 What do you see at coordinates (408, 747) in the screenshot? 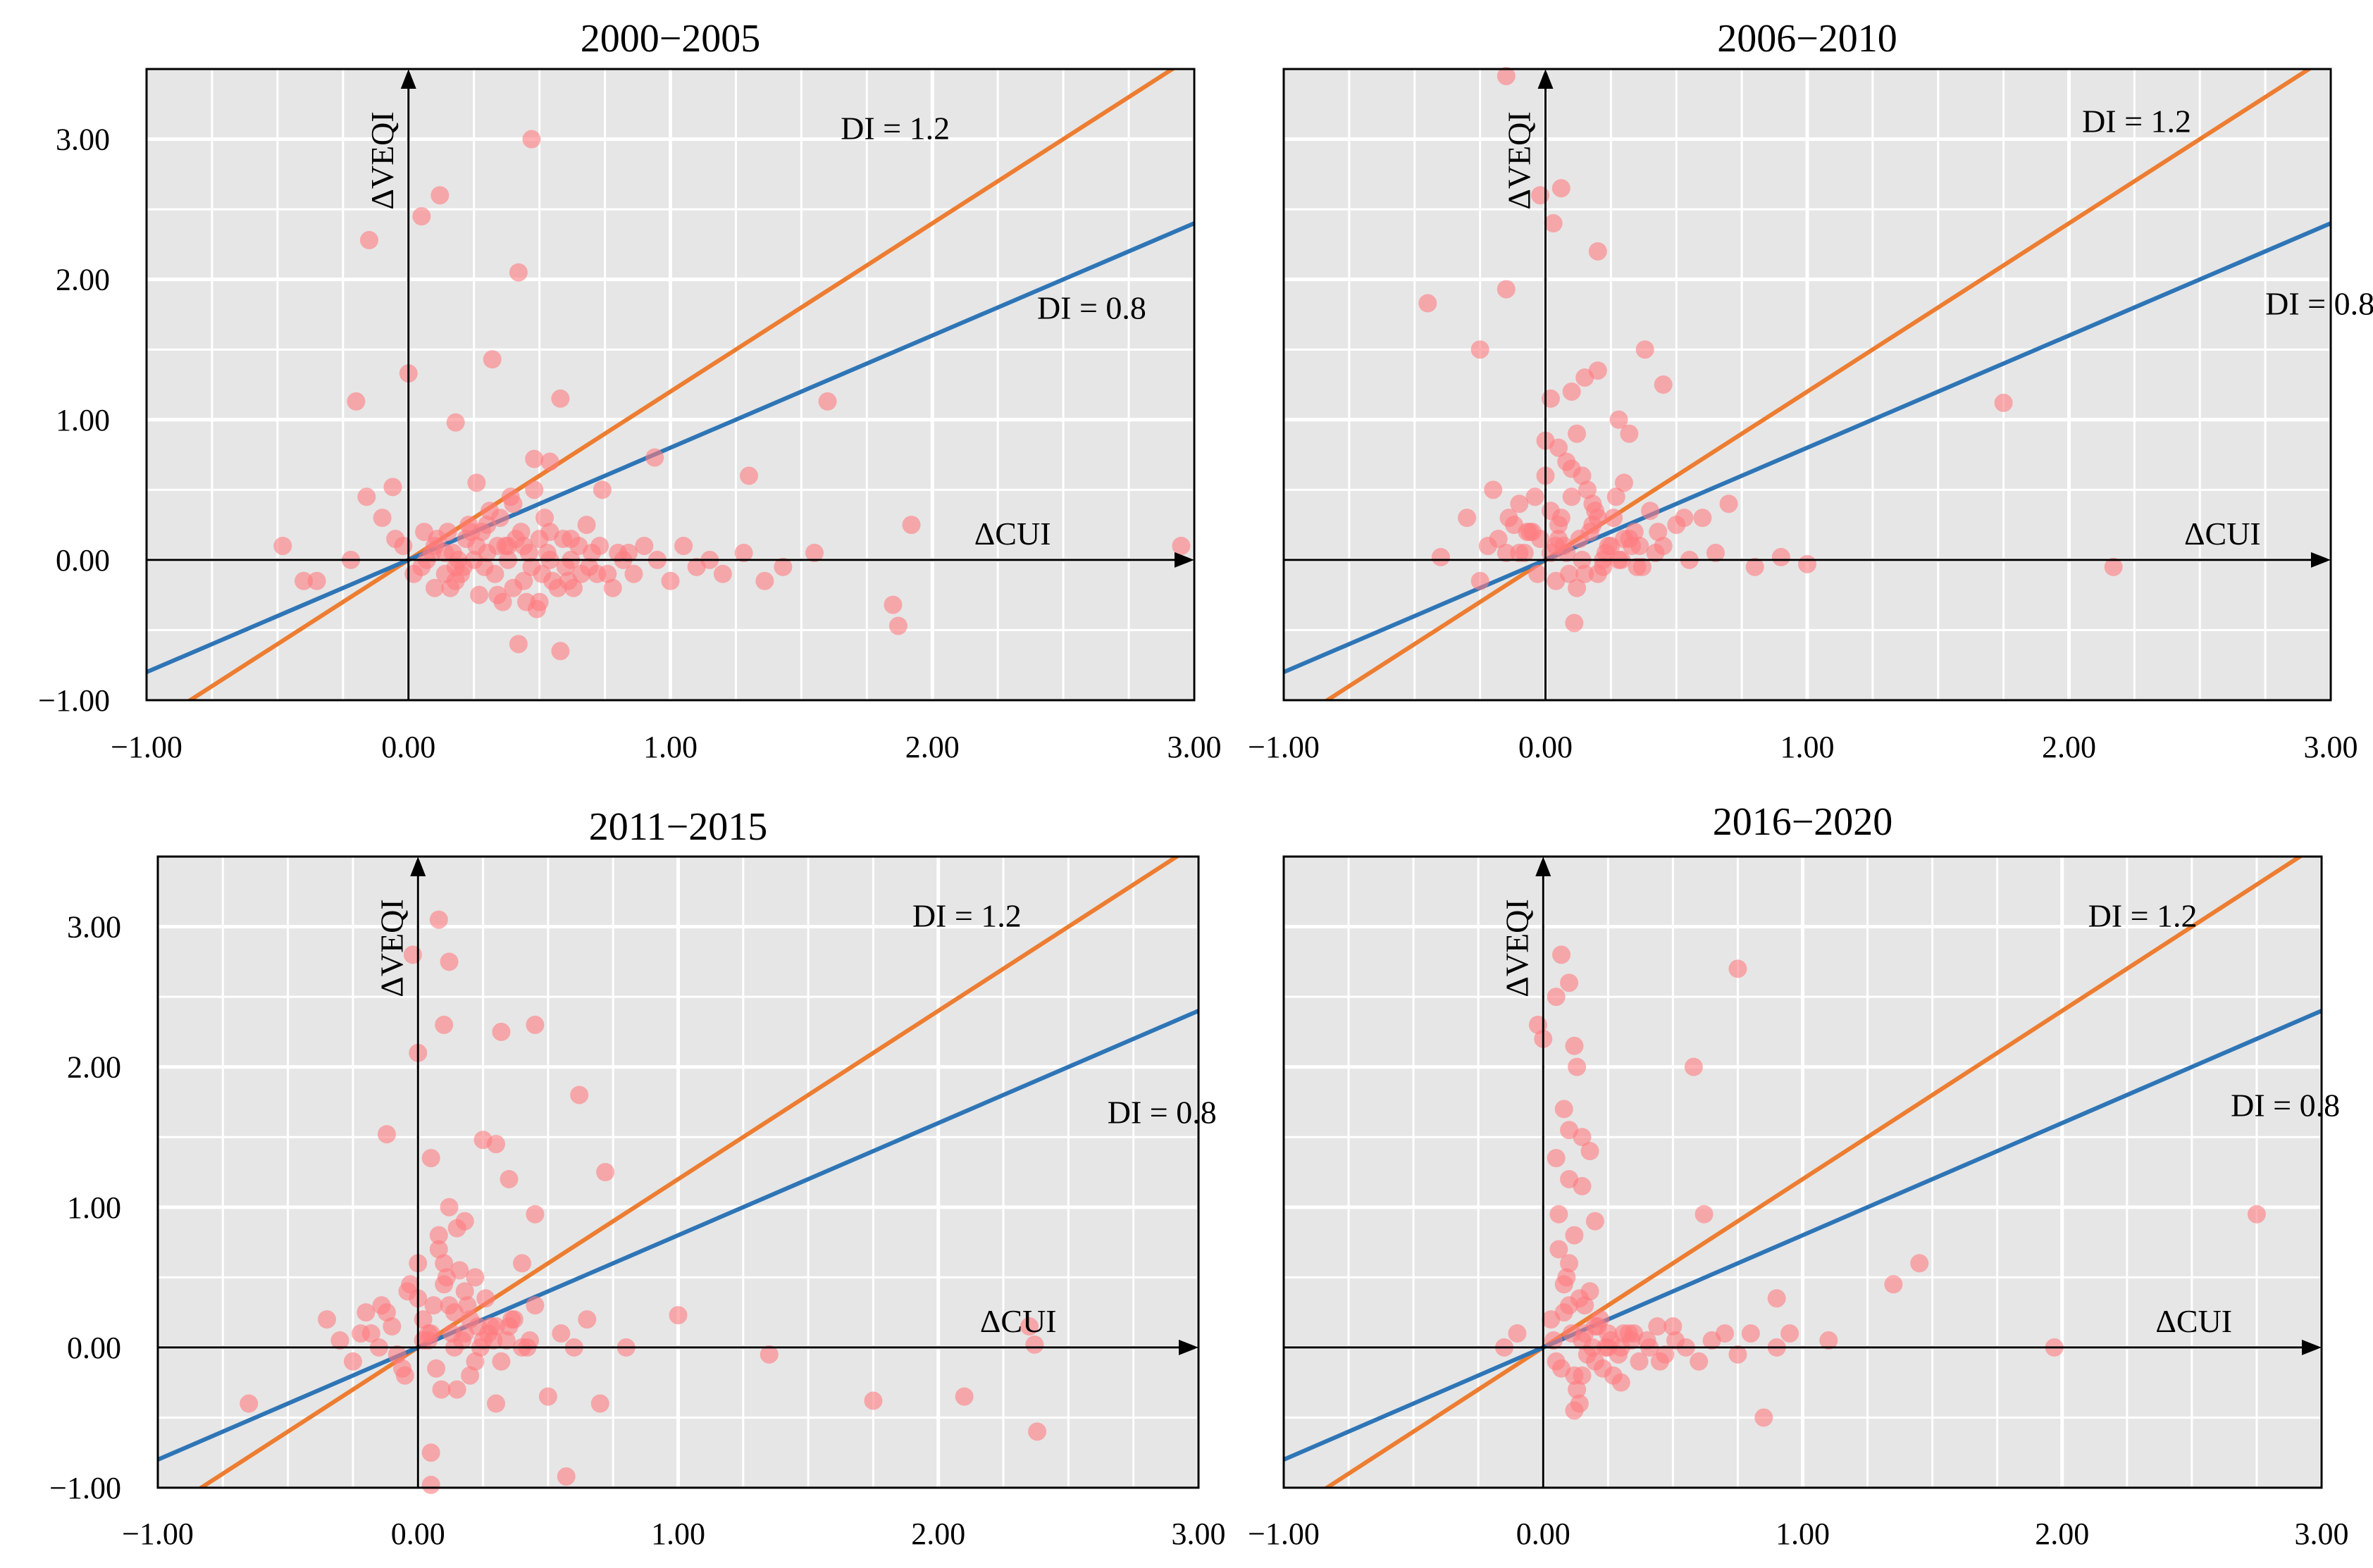
I see `x-tick-label: 0.00` at bounding box center [408, 747].